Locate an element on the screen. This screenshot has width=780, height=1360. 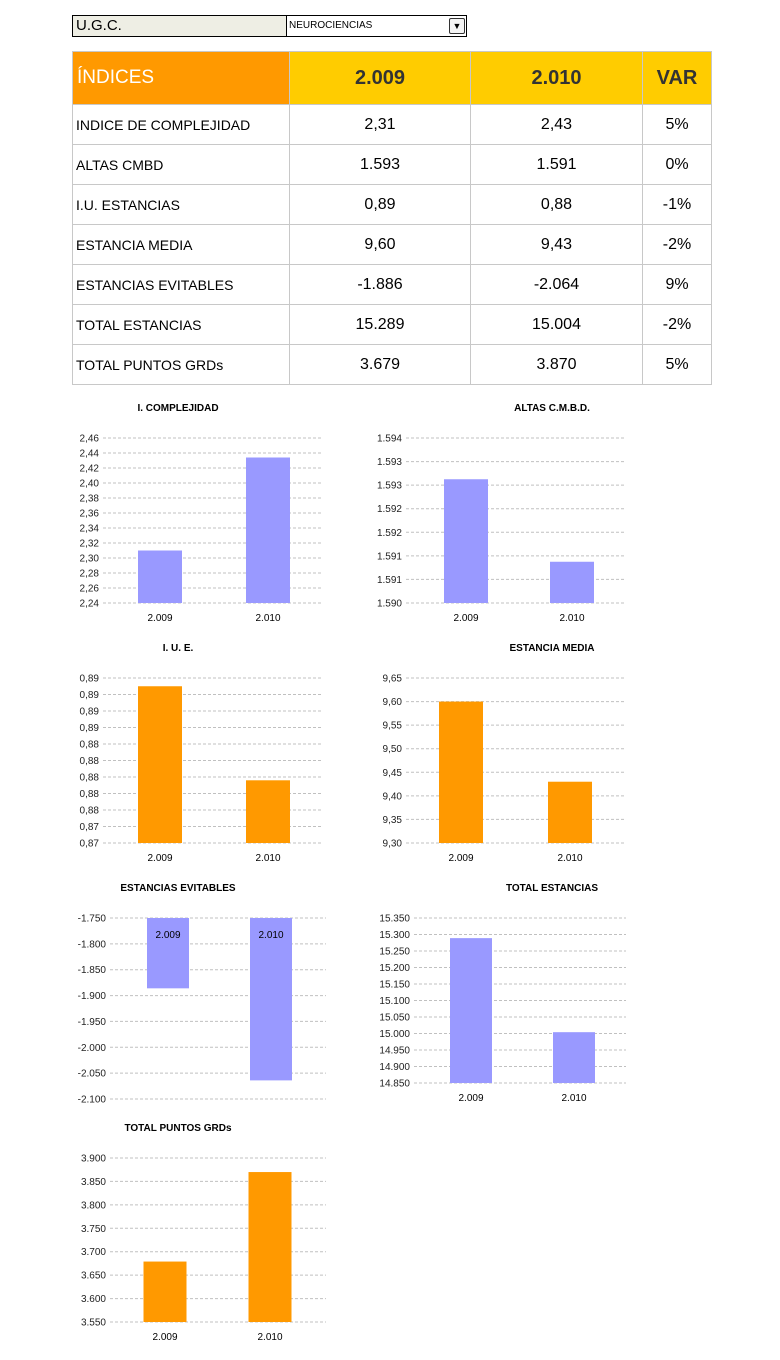
y-tick-label: 9,40 is located at coordinates (393, 796).